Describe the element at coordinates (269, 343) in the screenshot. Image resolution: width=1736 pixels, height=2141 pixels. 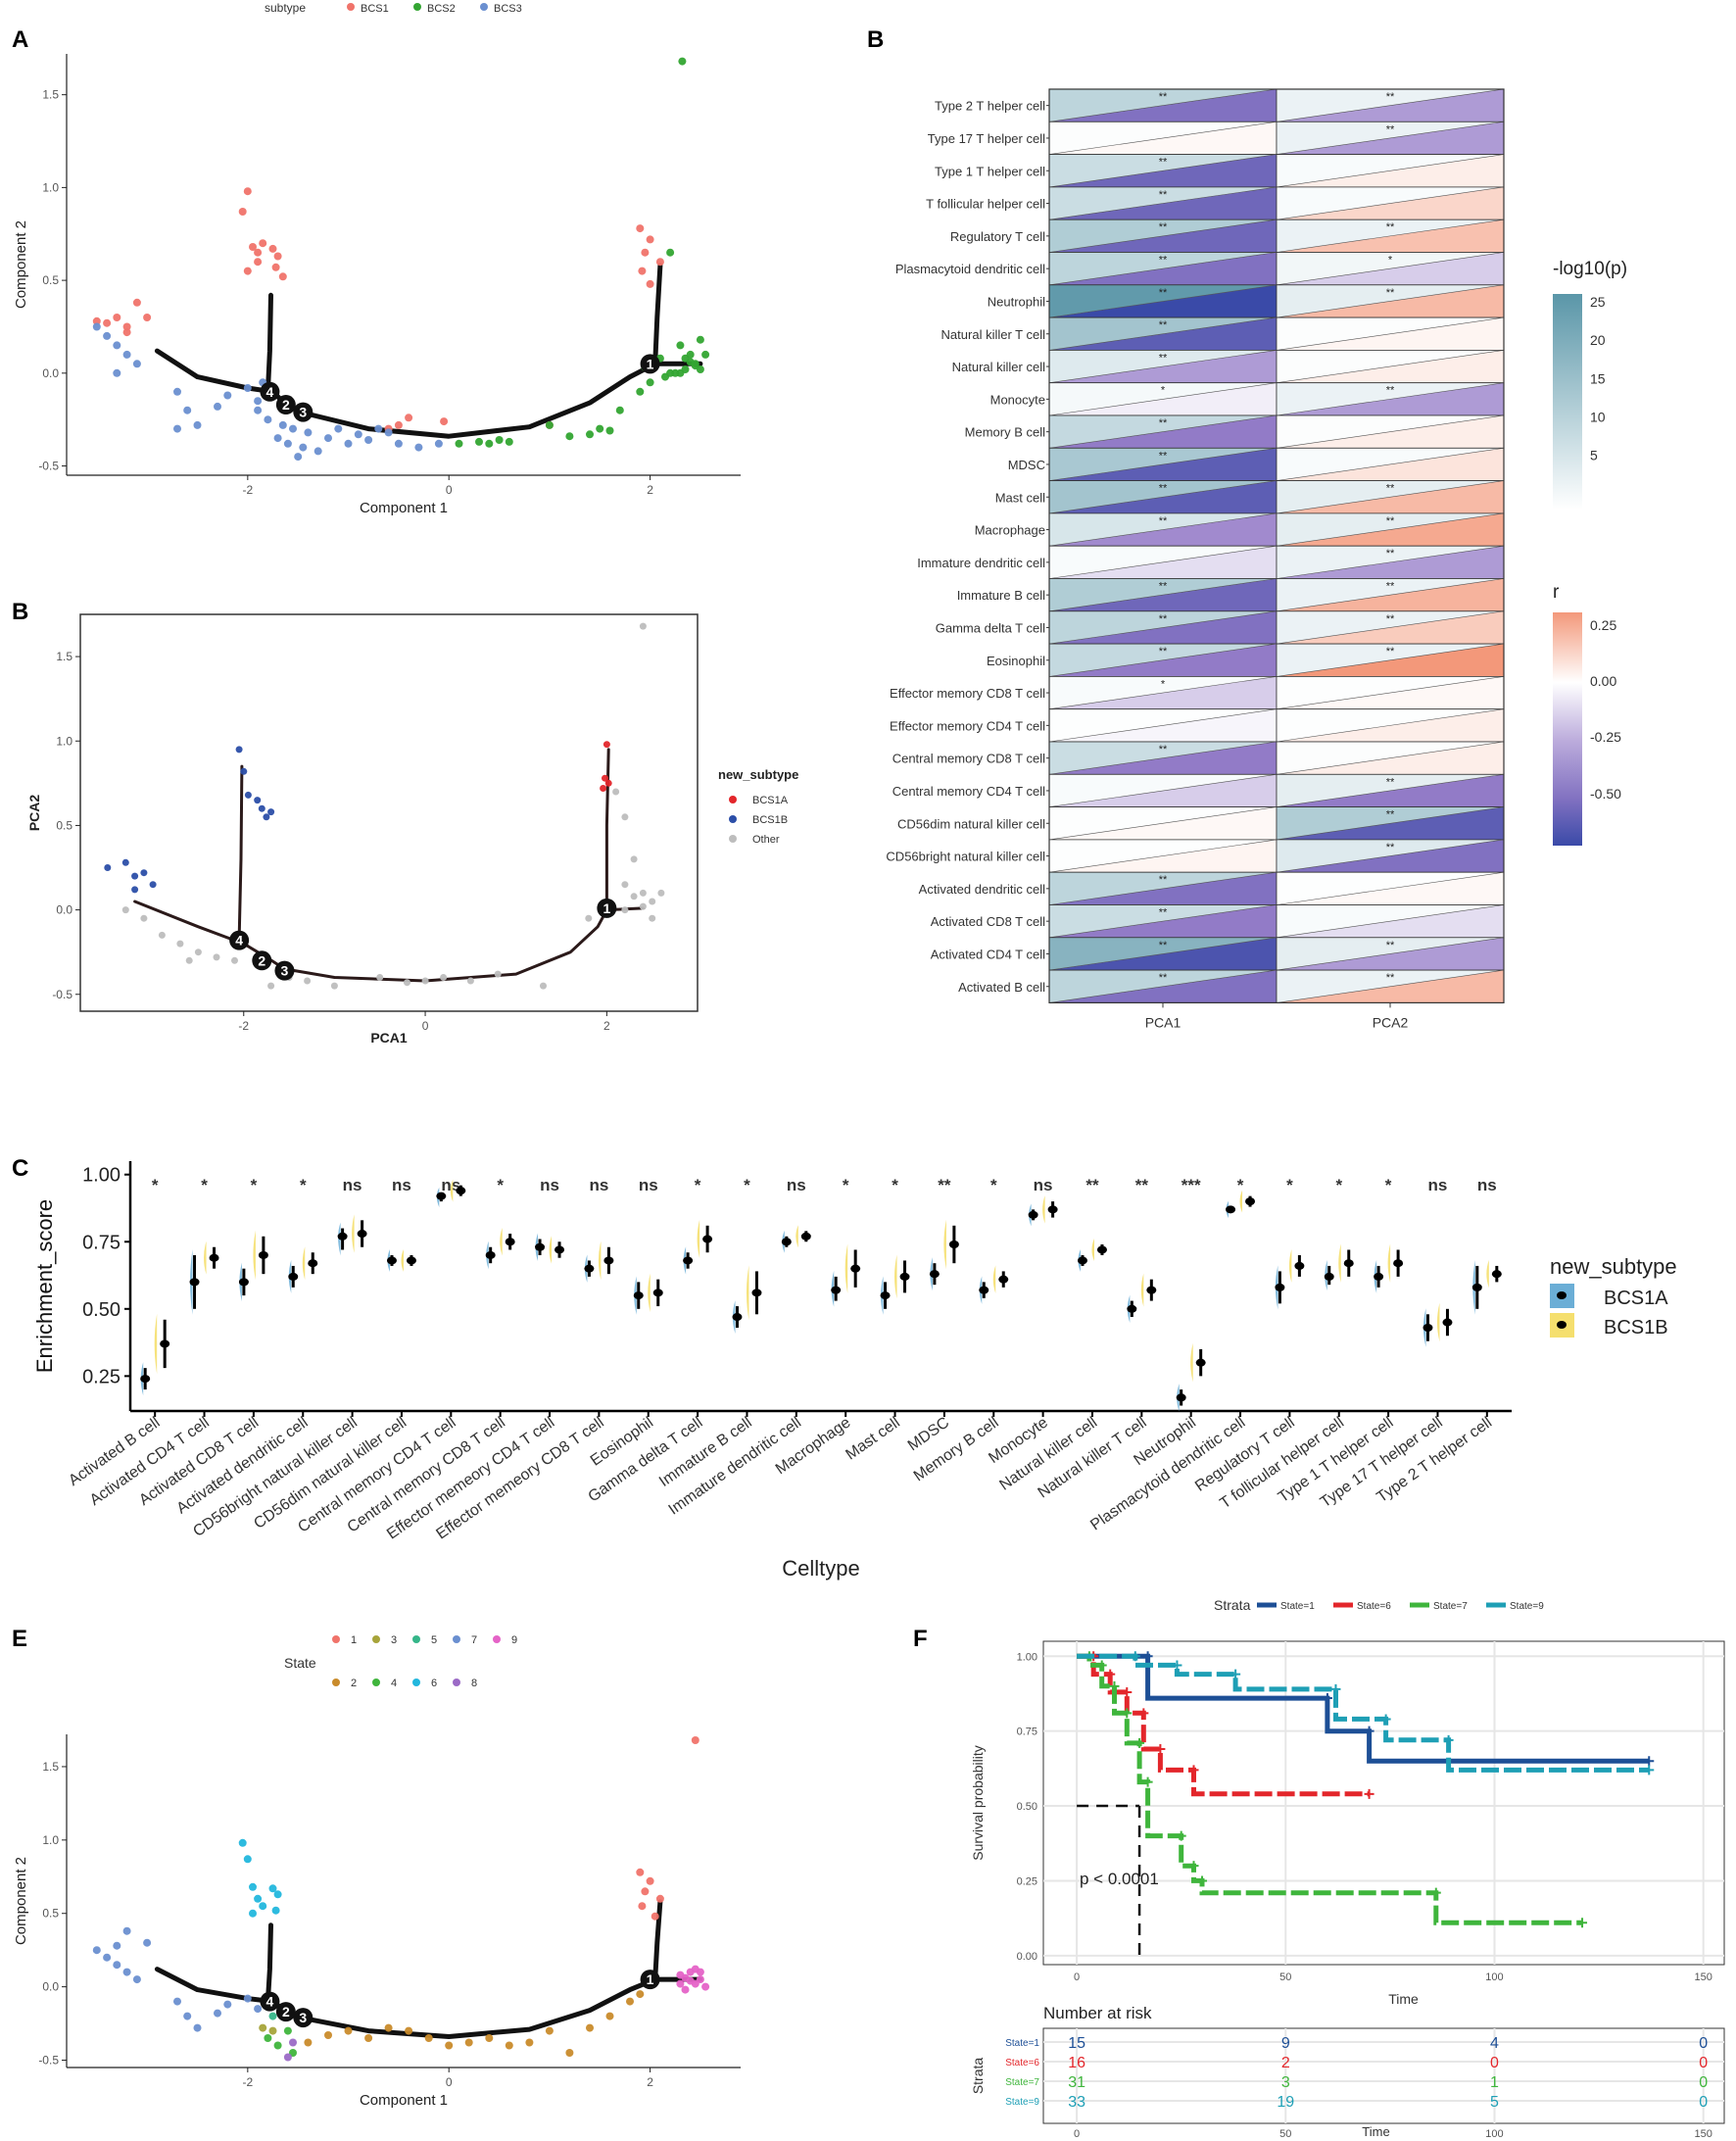
I see `trajectory-branch_left` at that location.